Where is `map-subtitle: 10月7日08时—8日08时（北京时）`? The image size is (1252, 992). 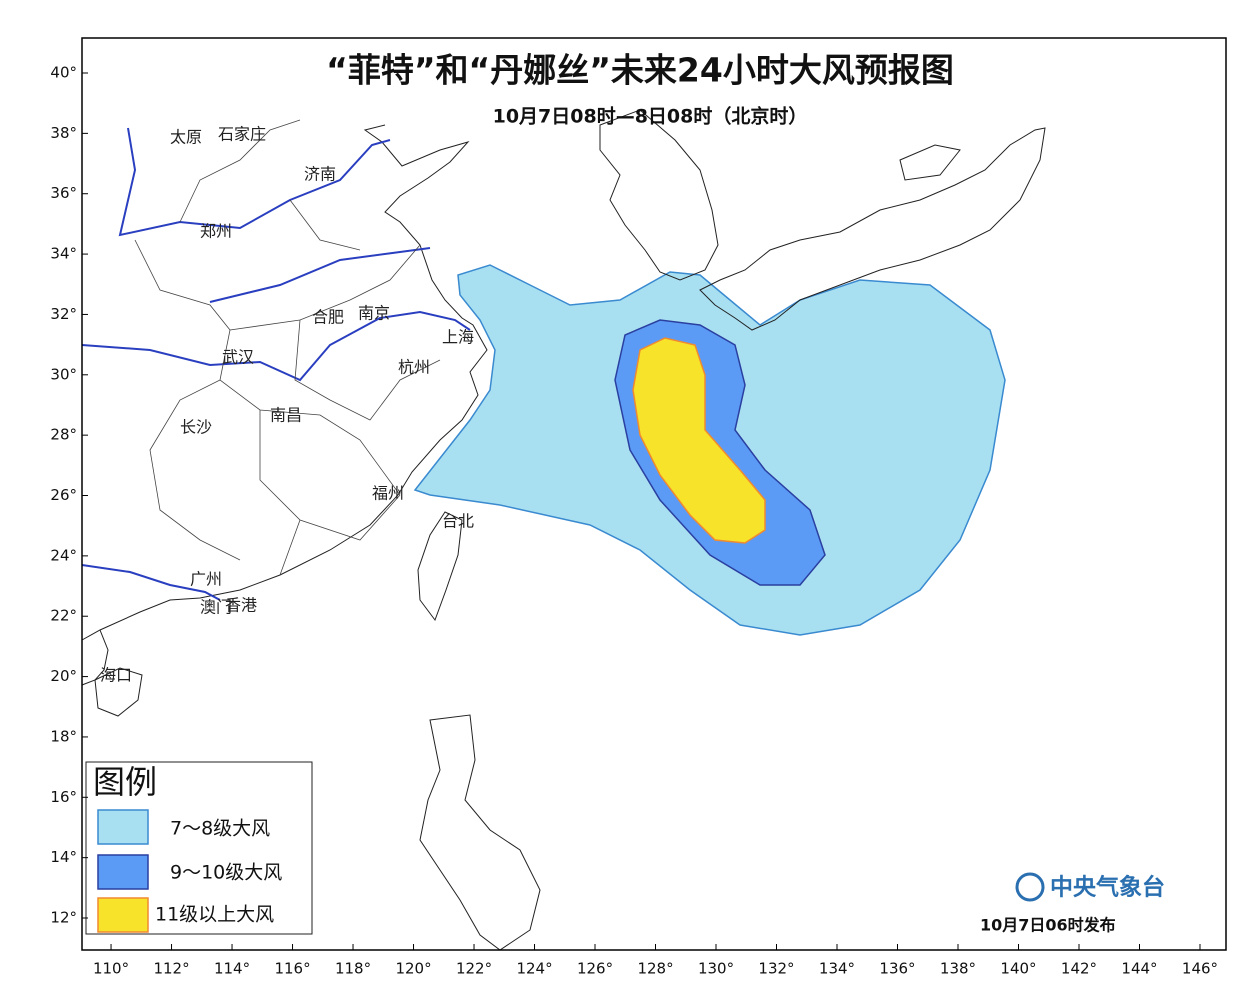
map-subtitle: 10月7日08时—8日08时（北京时） is located at coordinates (650, 116).